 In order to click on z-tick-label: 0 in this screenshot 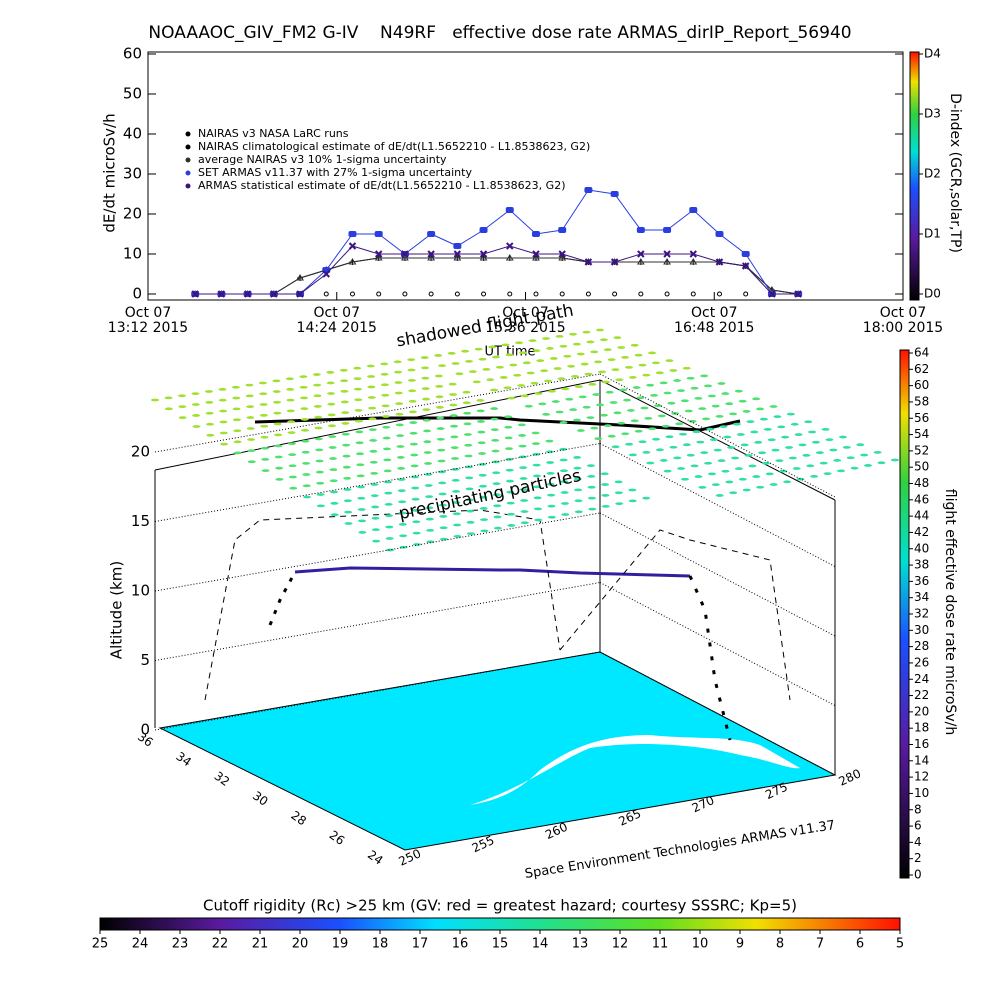, I will do `click(145, 730)`.